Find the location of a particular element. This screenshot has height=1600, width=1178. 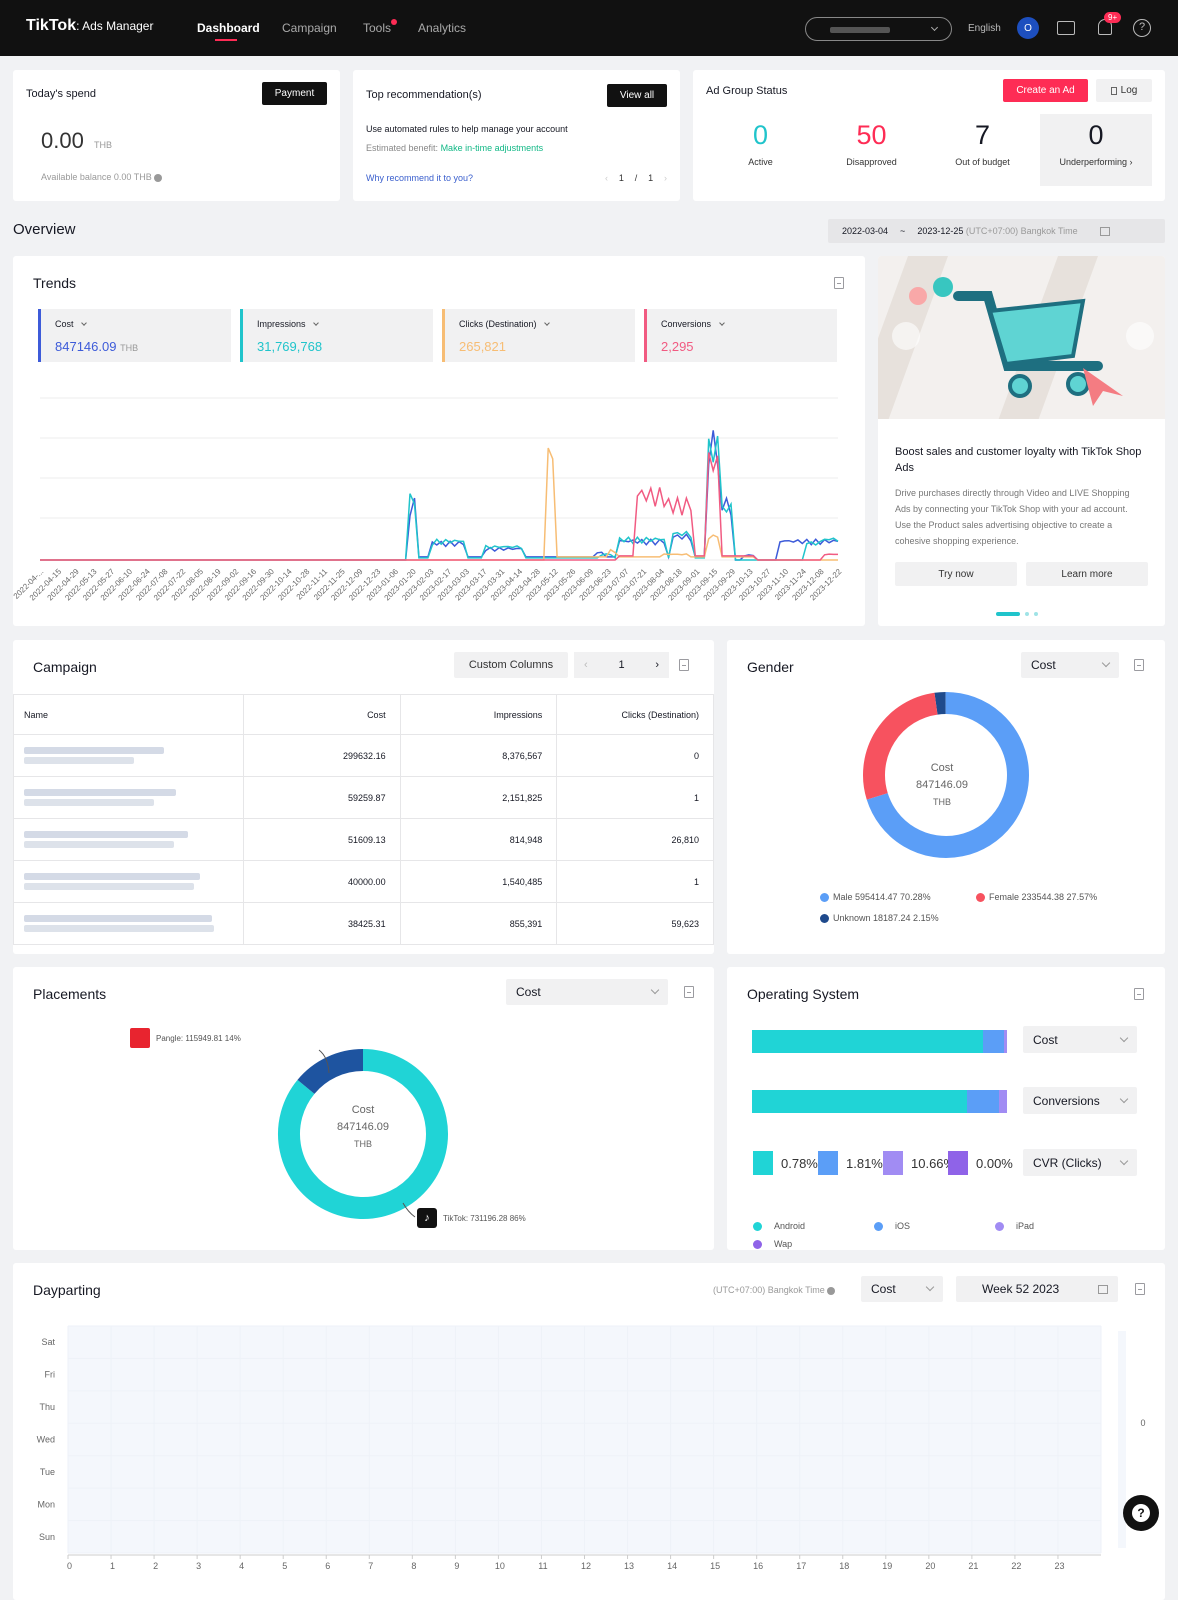

log-button: Log is located at coordinates (1124, 90).